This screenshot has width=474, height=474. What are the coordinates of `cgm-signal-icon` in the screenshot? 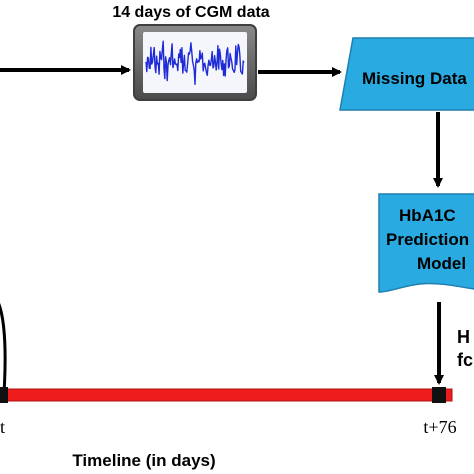 It's located at (195, 63).